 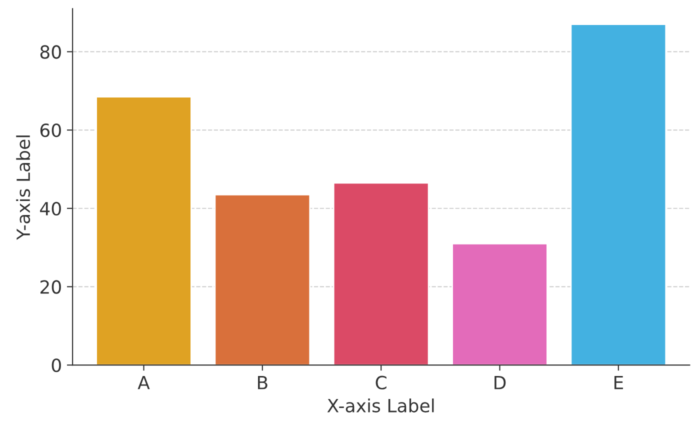 I want to click on y-tick-label: 80, so click(x=50, y=52).